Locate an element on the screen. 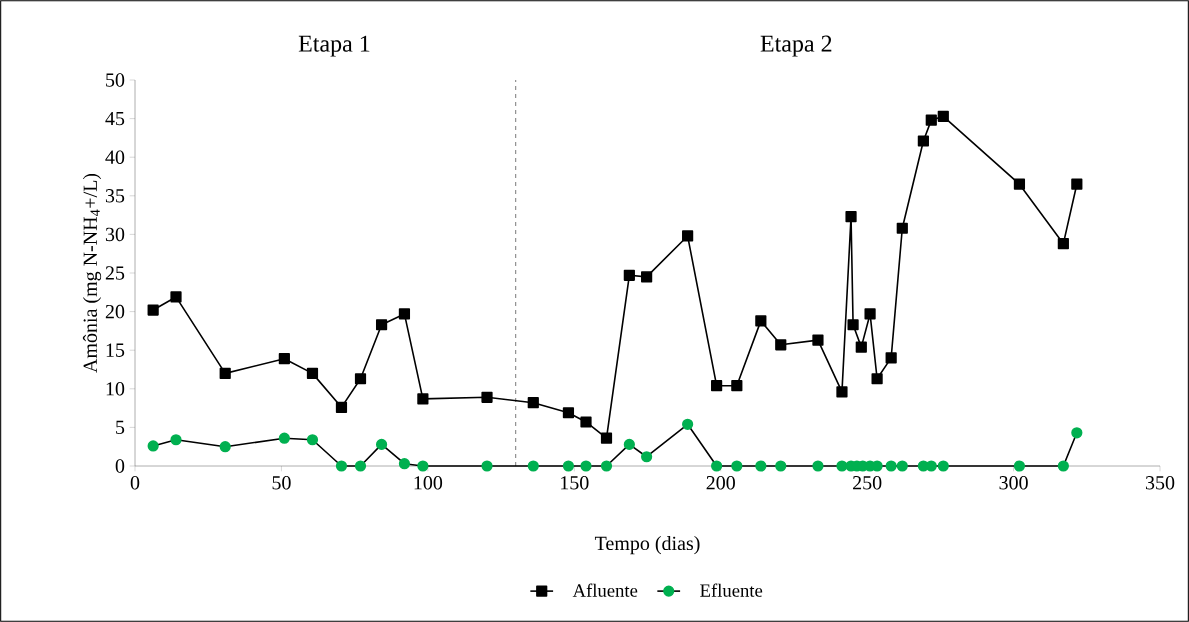  y-tick-label: 25 is located at coordinates (115, 273).